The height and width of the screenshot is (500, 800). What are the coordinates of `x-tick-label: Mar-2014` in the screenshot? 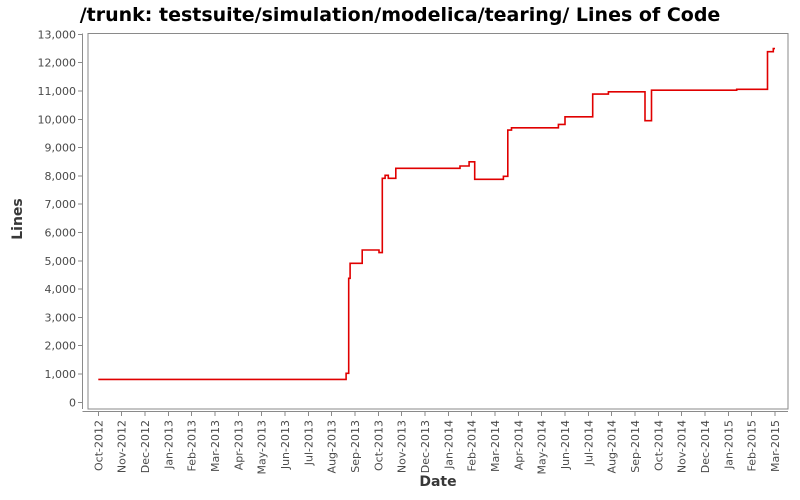 It's located at (495, 446).